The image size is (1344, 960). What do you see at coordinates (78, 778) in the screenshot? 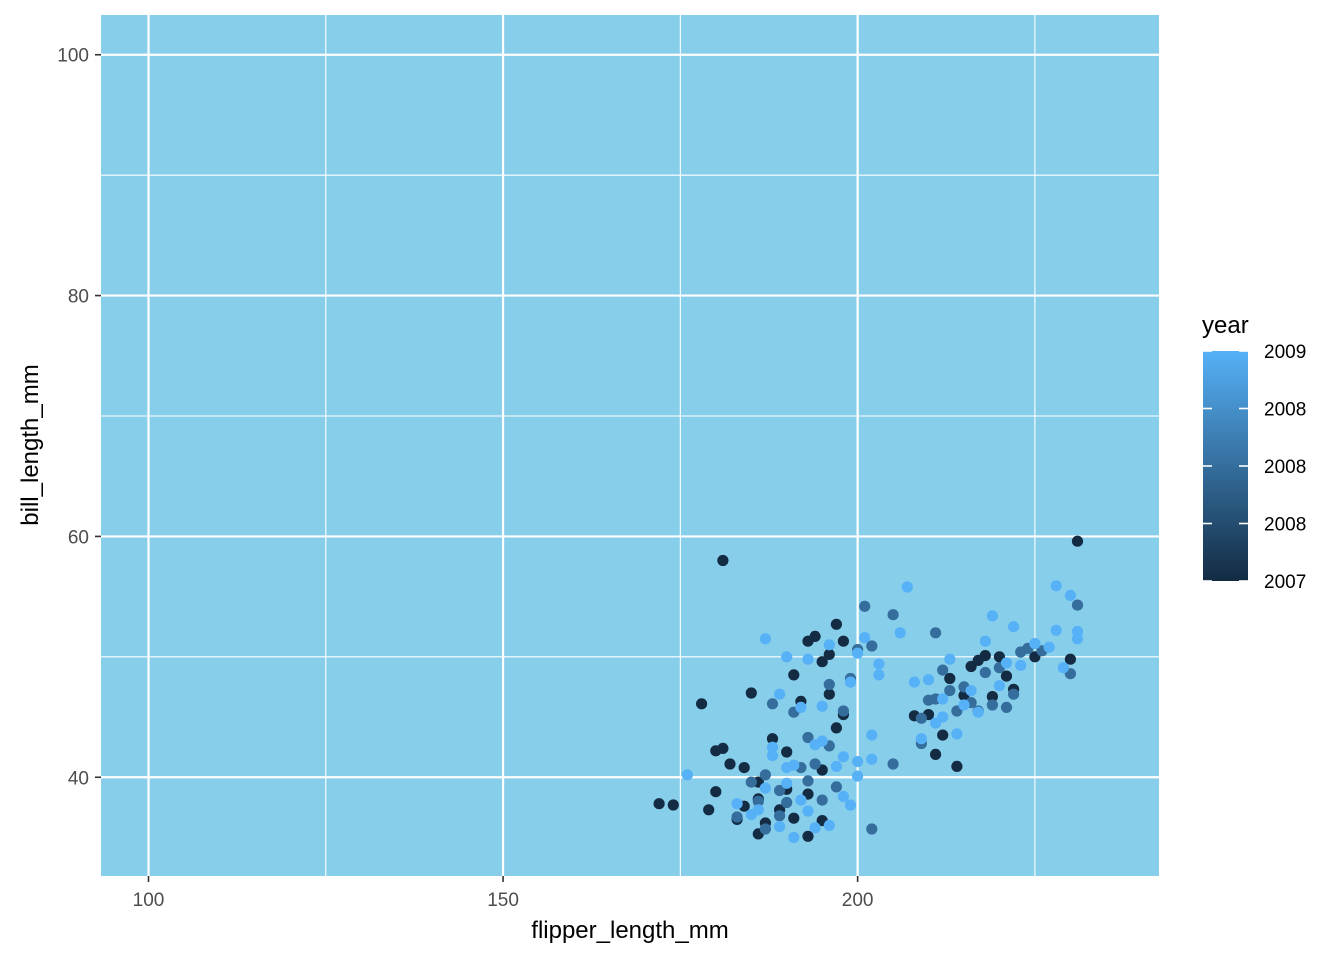
I see `y-tick-label: 40` at bounding box center [78, 778].